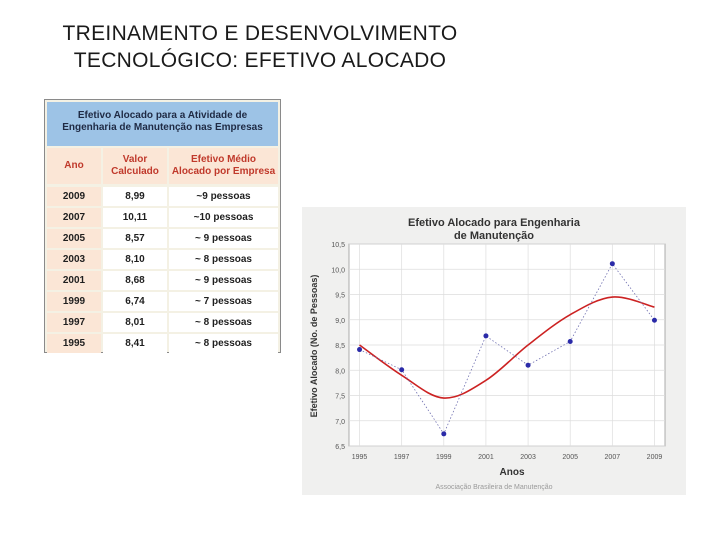 This screenshot has width=720, height=540. What do you see at coordinates (135, 301) in the screenshot?
I see `cell-value: 6,74` at bounding box center [135, 301].